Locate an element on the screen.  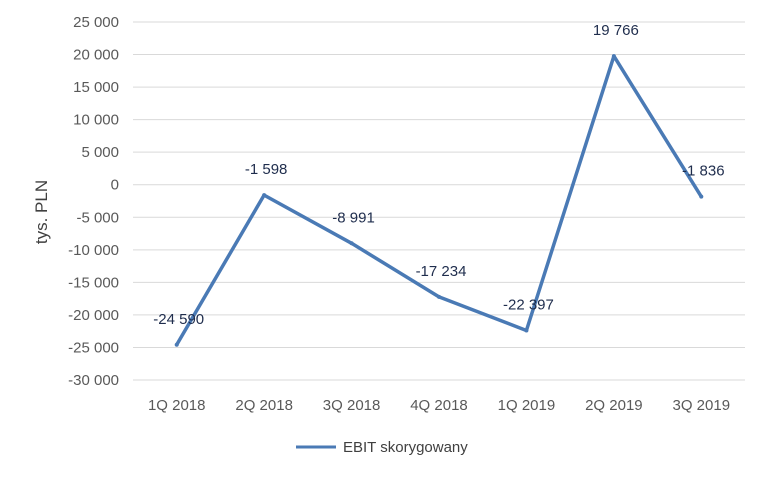
x-tick-label: 3Q 2018 is located at coordinates (352, 405).